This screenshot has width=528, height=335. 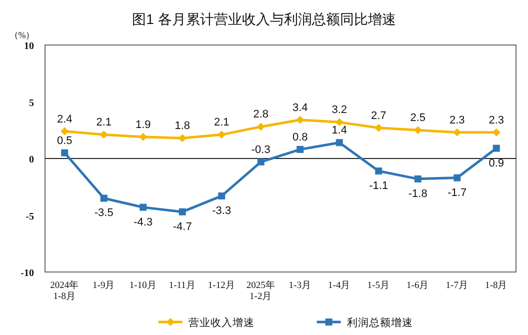 I want to click on y-tick-label: 0, so click(x=31, y=160).